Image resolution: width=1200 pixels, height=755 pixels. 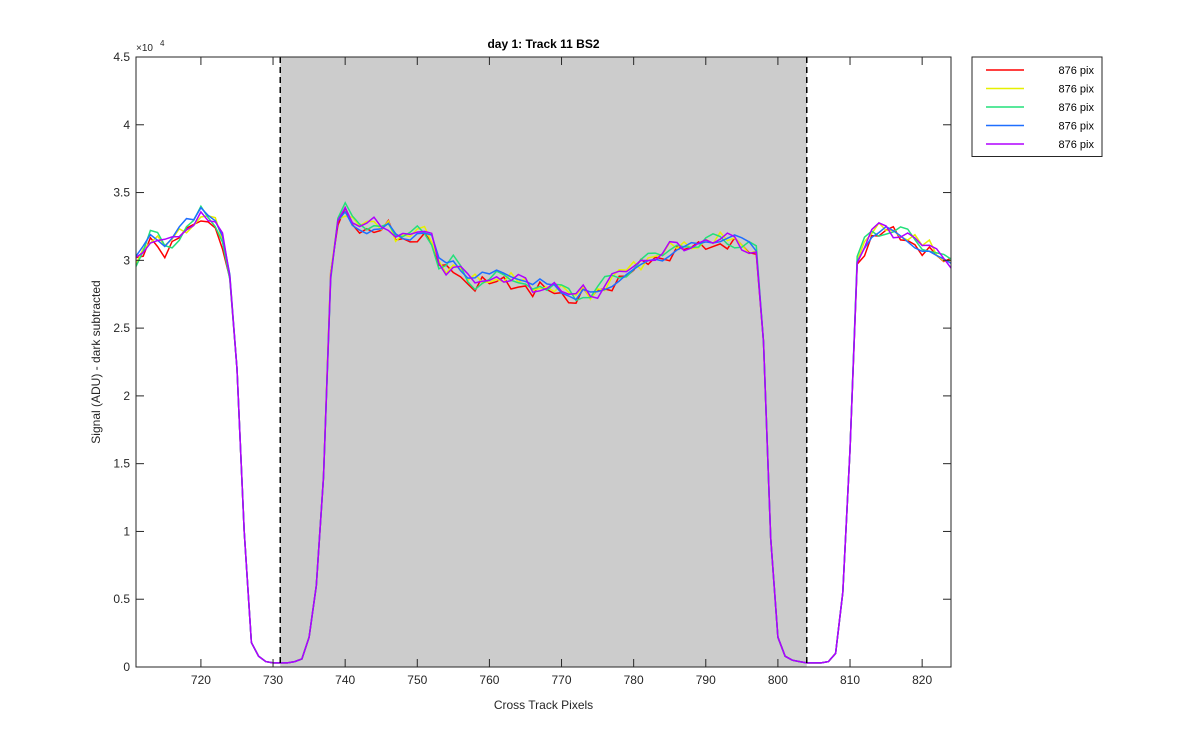 What do you see at coordinates (543, 705) in the screenshot?
I see `x-axis-label: Cross Track Pixels` at bounding box center [543, 705].